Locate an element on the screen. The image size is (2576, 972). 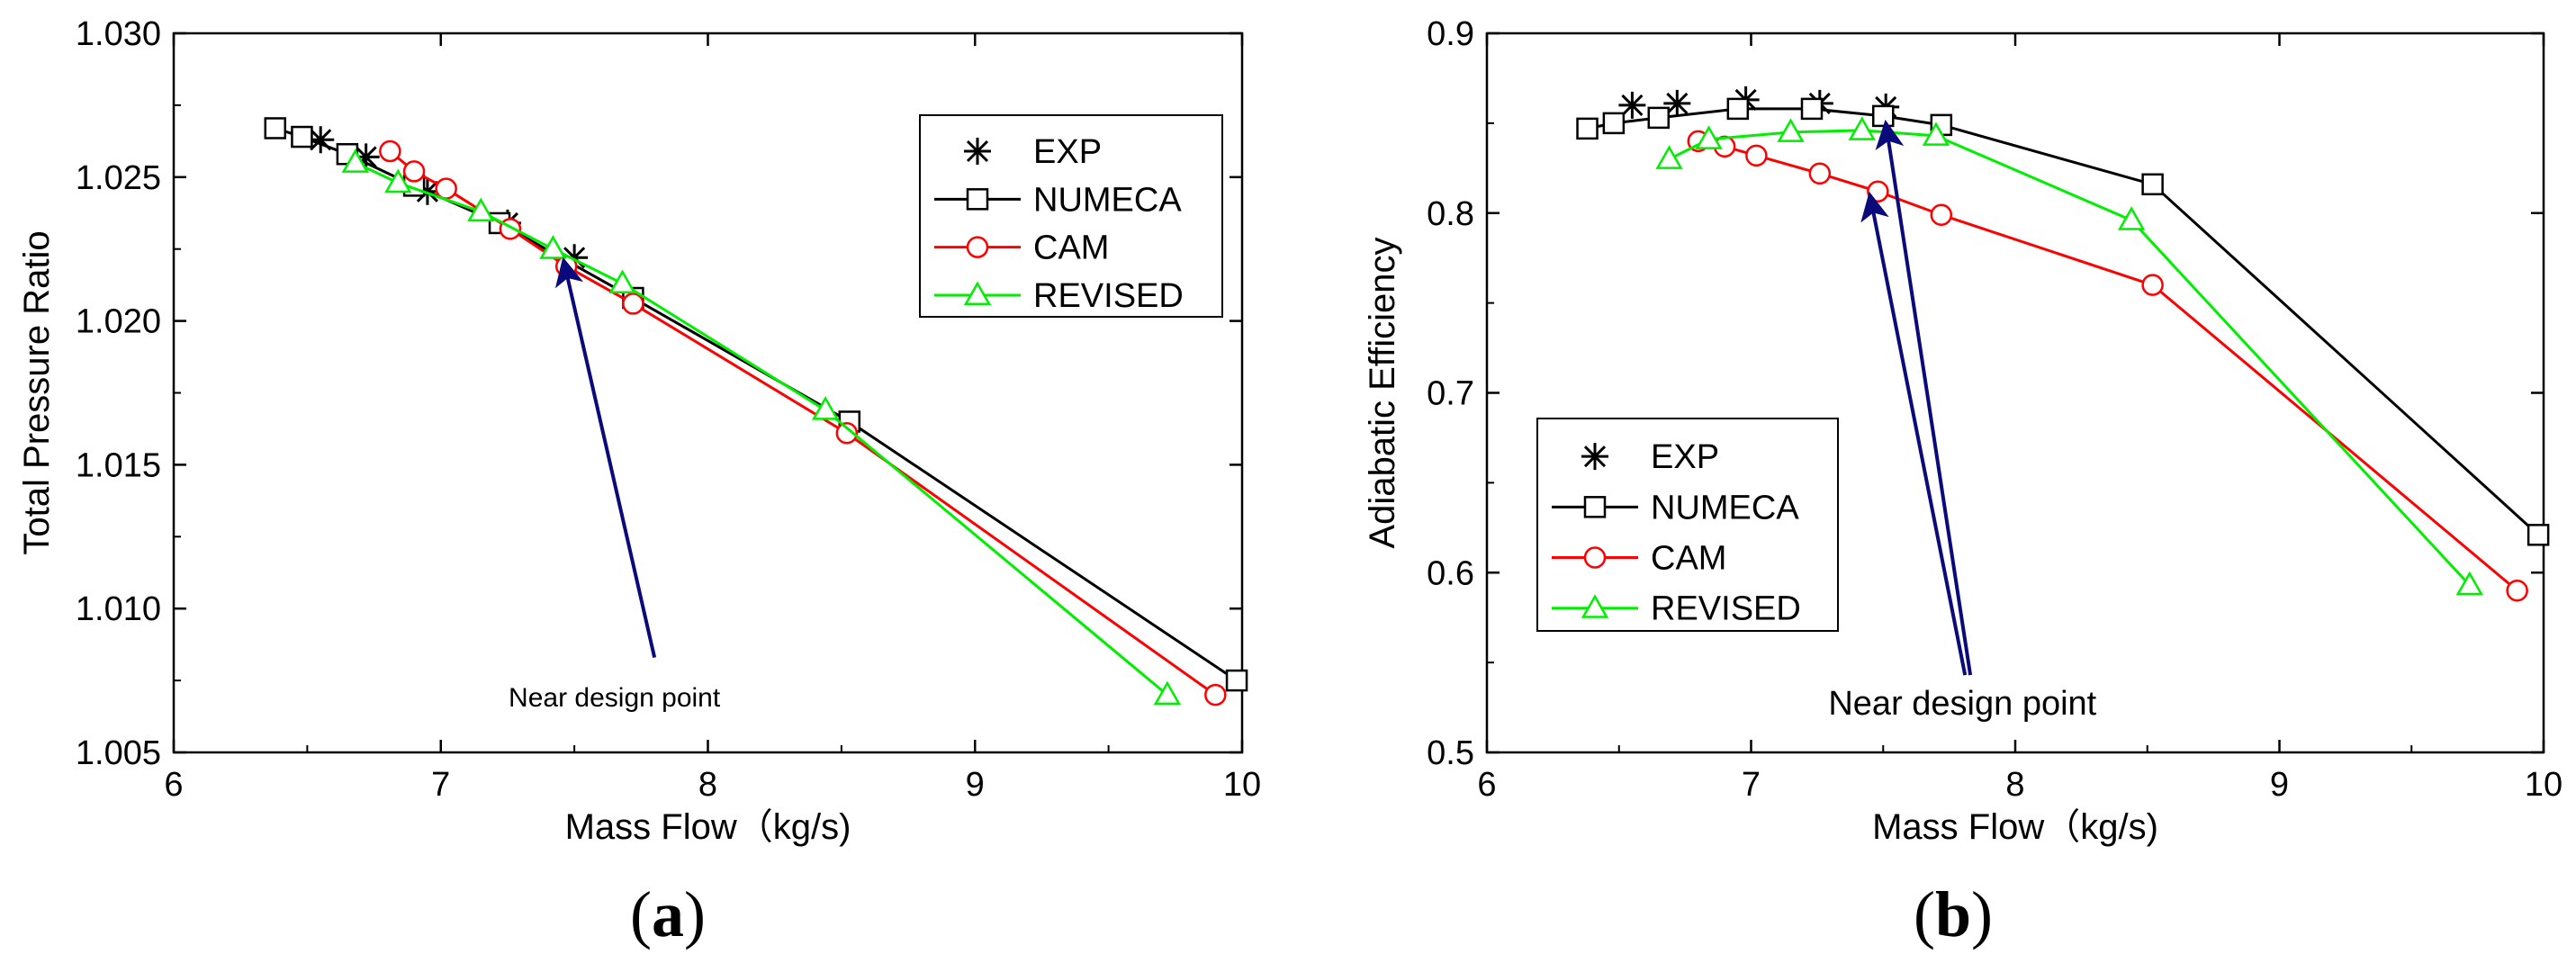
y-tick-label: 1.020 is located at coordinates (118, 322).